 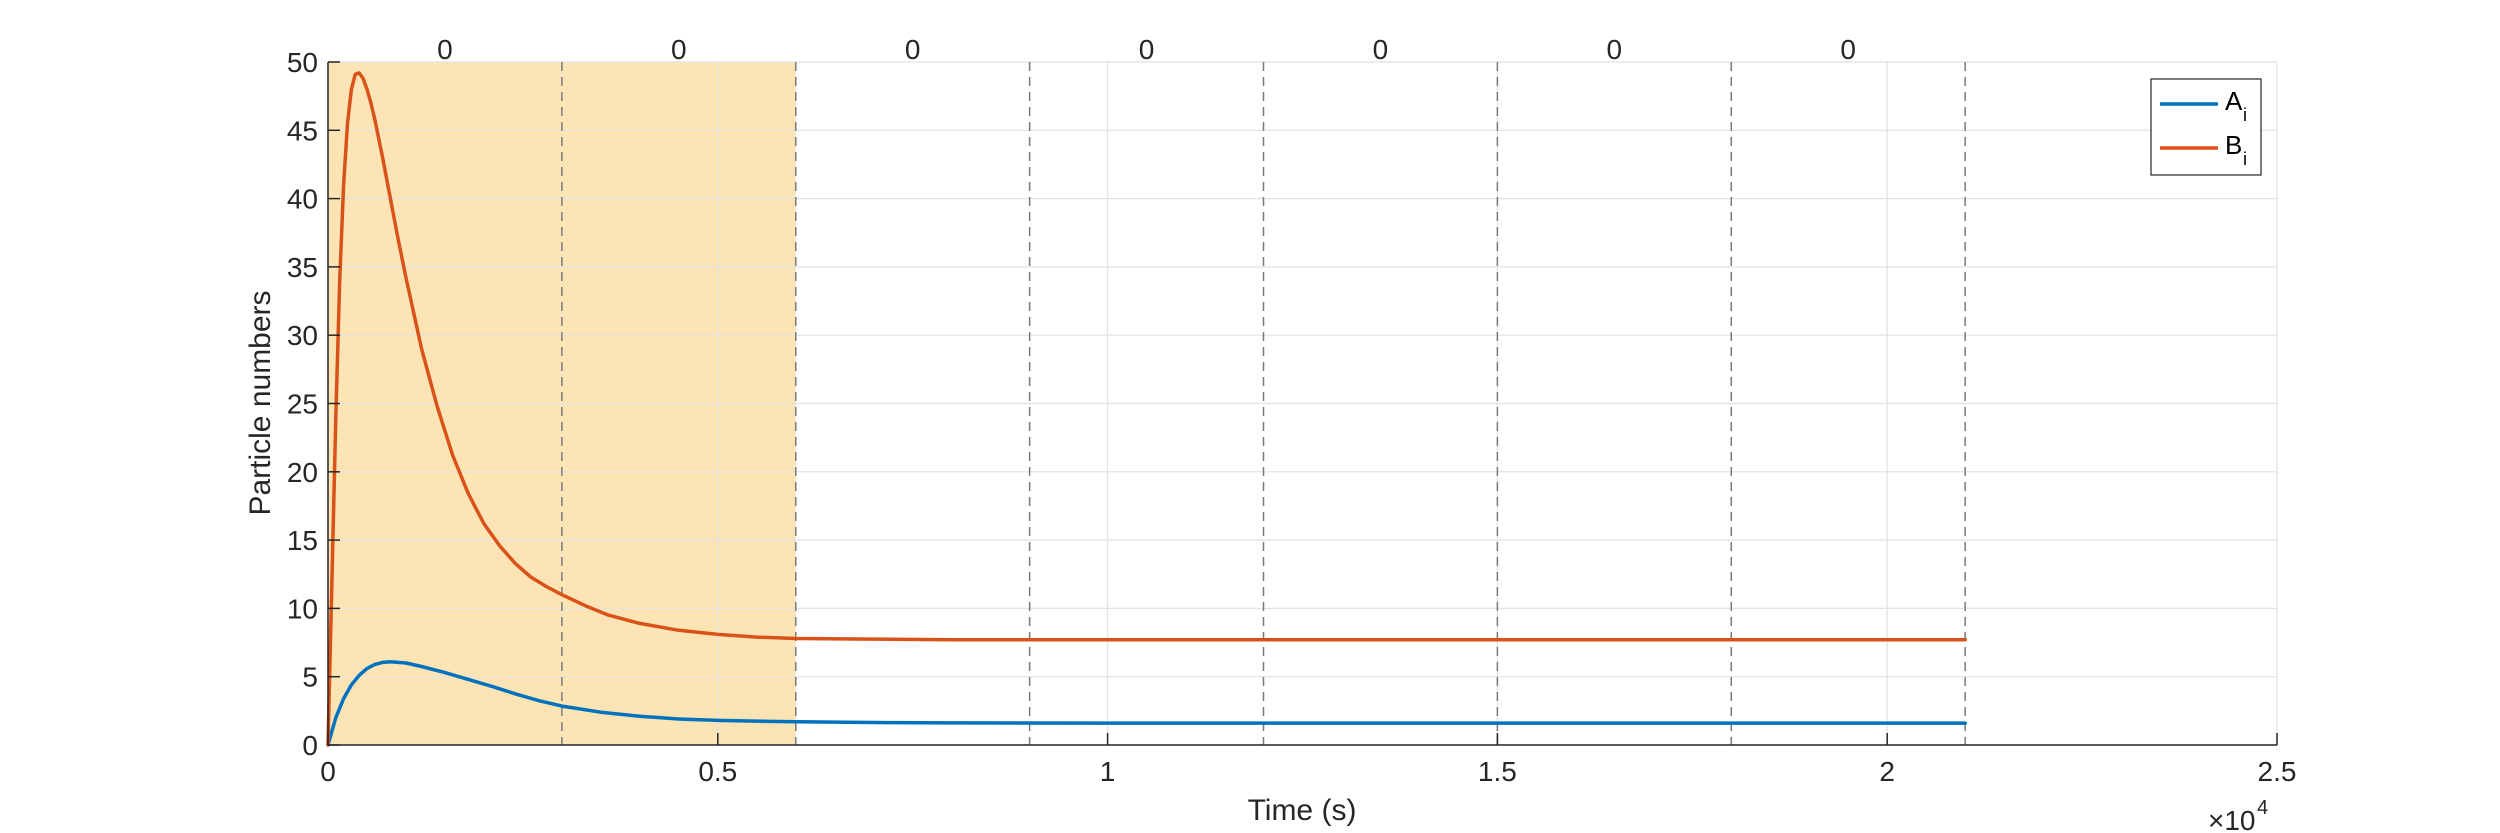 What do you see at coordinates (328, 771) in the screenshot?
I see `x-tick-label: 0` at bounding box center [328, 771].